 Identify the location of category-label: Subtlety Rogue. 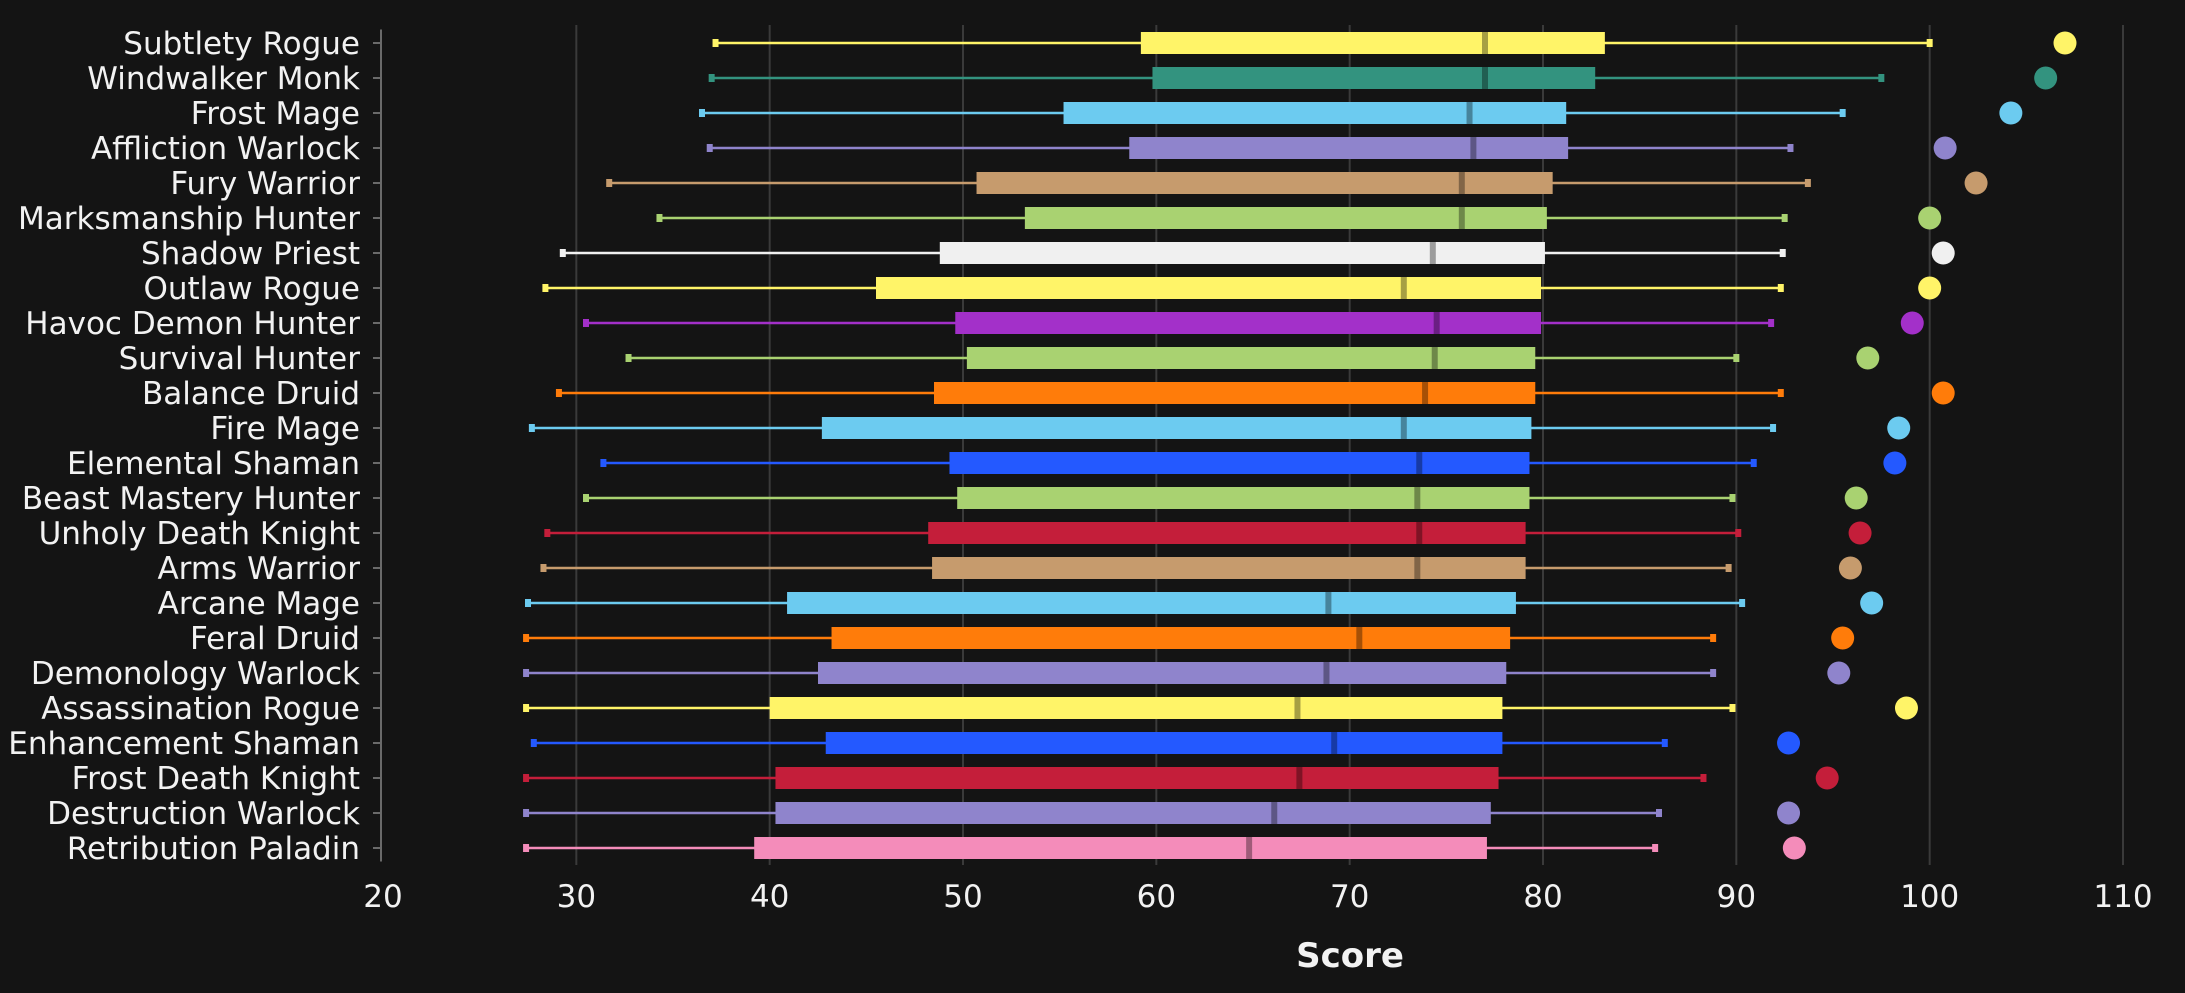
(241, 44).